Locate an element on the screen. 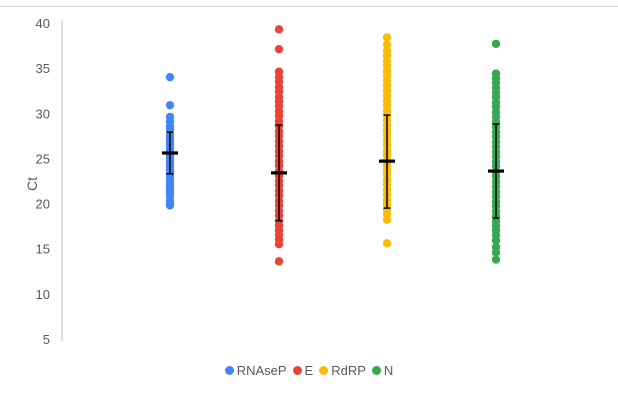  legend: RNAseP E RdRP N is located at coordinates (309, 370).